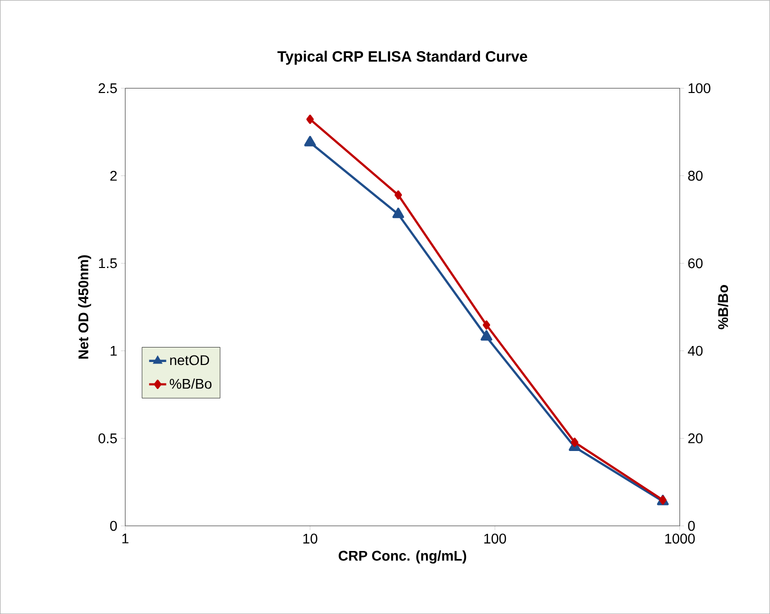 The width and height of the screenshot is (770, 614). I want to click on x-tick-label: 100, so click(495, 539).